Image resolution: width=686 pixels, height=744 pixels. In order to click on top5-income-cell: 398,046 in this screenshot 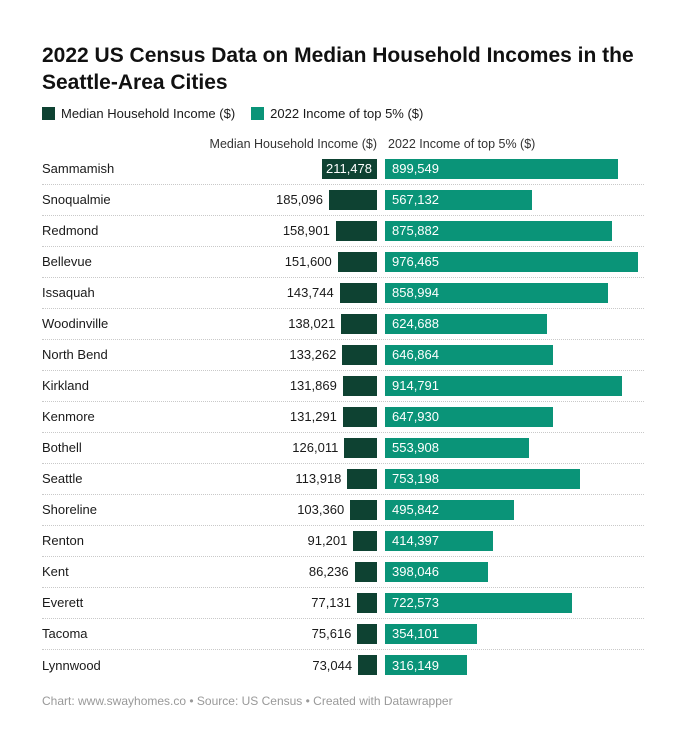, I will do `click(514, 571)`.